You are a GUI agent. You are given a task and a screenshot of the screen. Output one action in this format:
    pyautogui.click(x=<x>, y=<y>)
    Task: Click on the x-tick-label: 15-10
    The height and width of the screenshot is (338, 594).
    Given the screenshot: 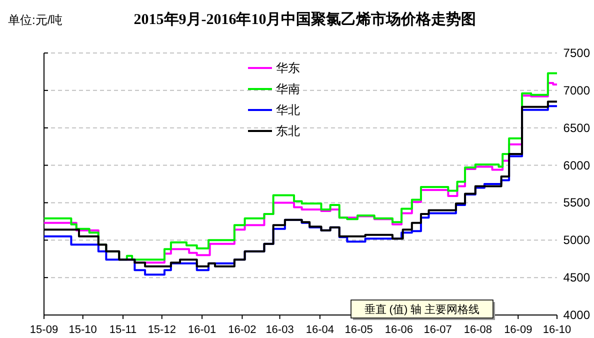 What is the action you would take?
    pyautogui.click(x=82, y=330)
    